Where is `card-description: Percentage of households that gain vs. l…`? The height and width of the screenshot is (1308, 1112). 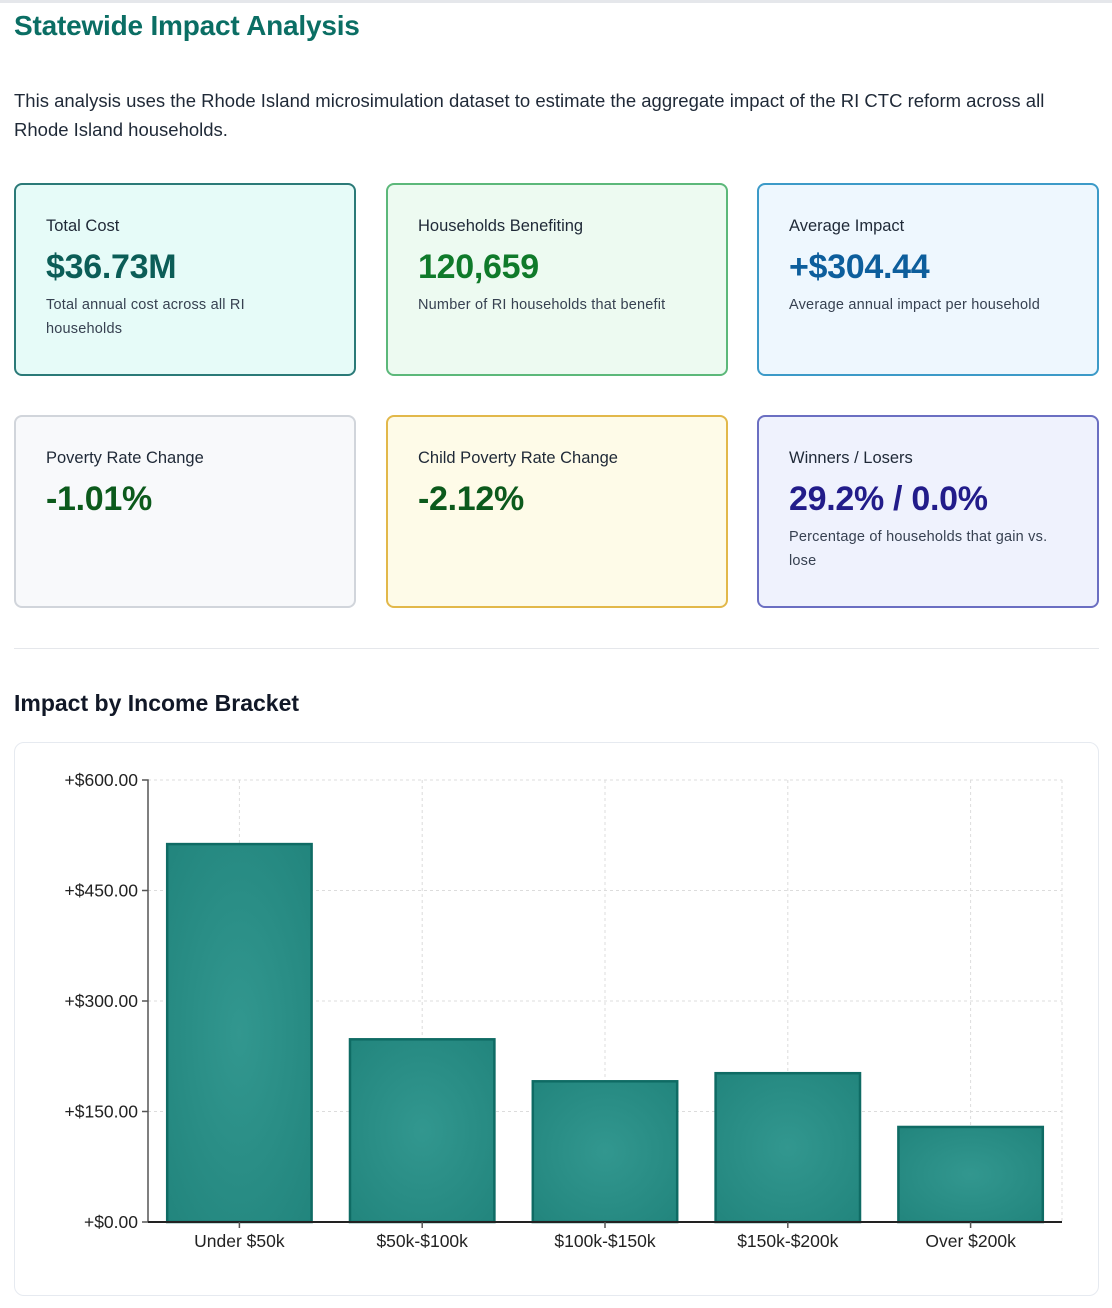 card-description: Percentage of households that gain vs. l… is located at coordinates (918, 549).